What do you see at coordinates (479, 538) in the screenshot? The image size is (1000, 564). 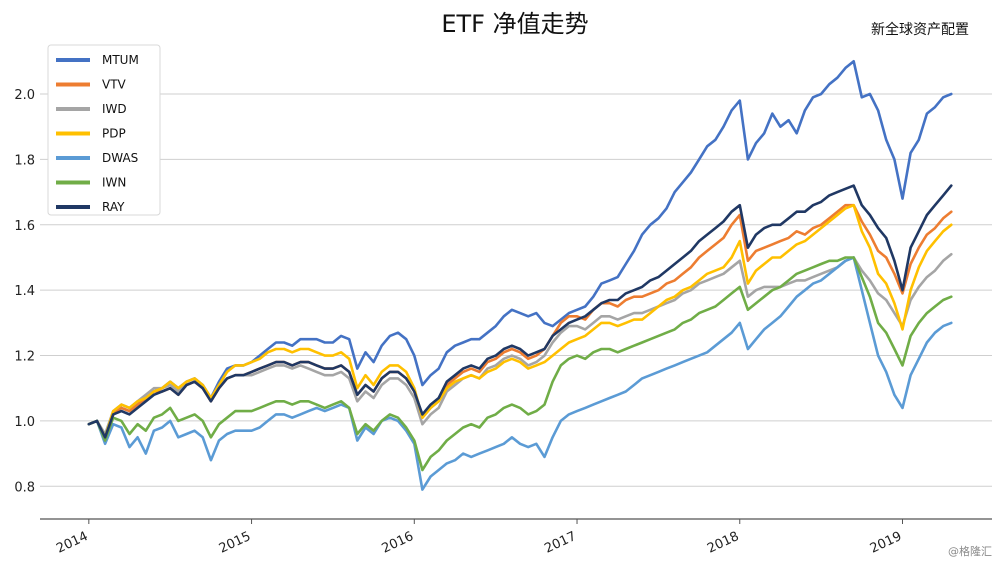 I see `x-axis-ticks: 2014 2015 2016 2017 2018 2019` at bounding box center [479, 538].